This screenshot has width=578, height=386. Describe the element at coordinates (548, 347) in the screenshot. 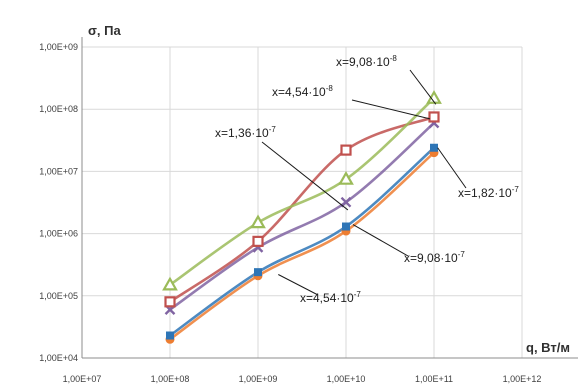

I see `x-axis-title: q, Вт/м` at that location.